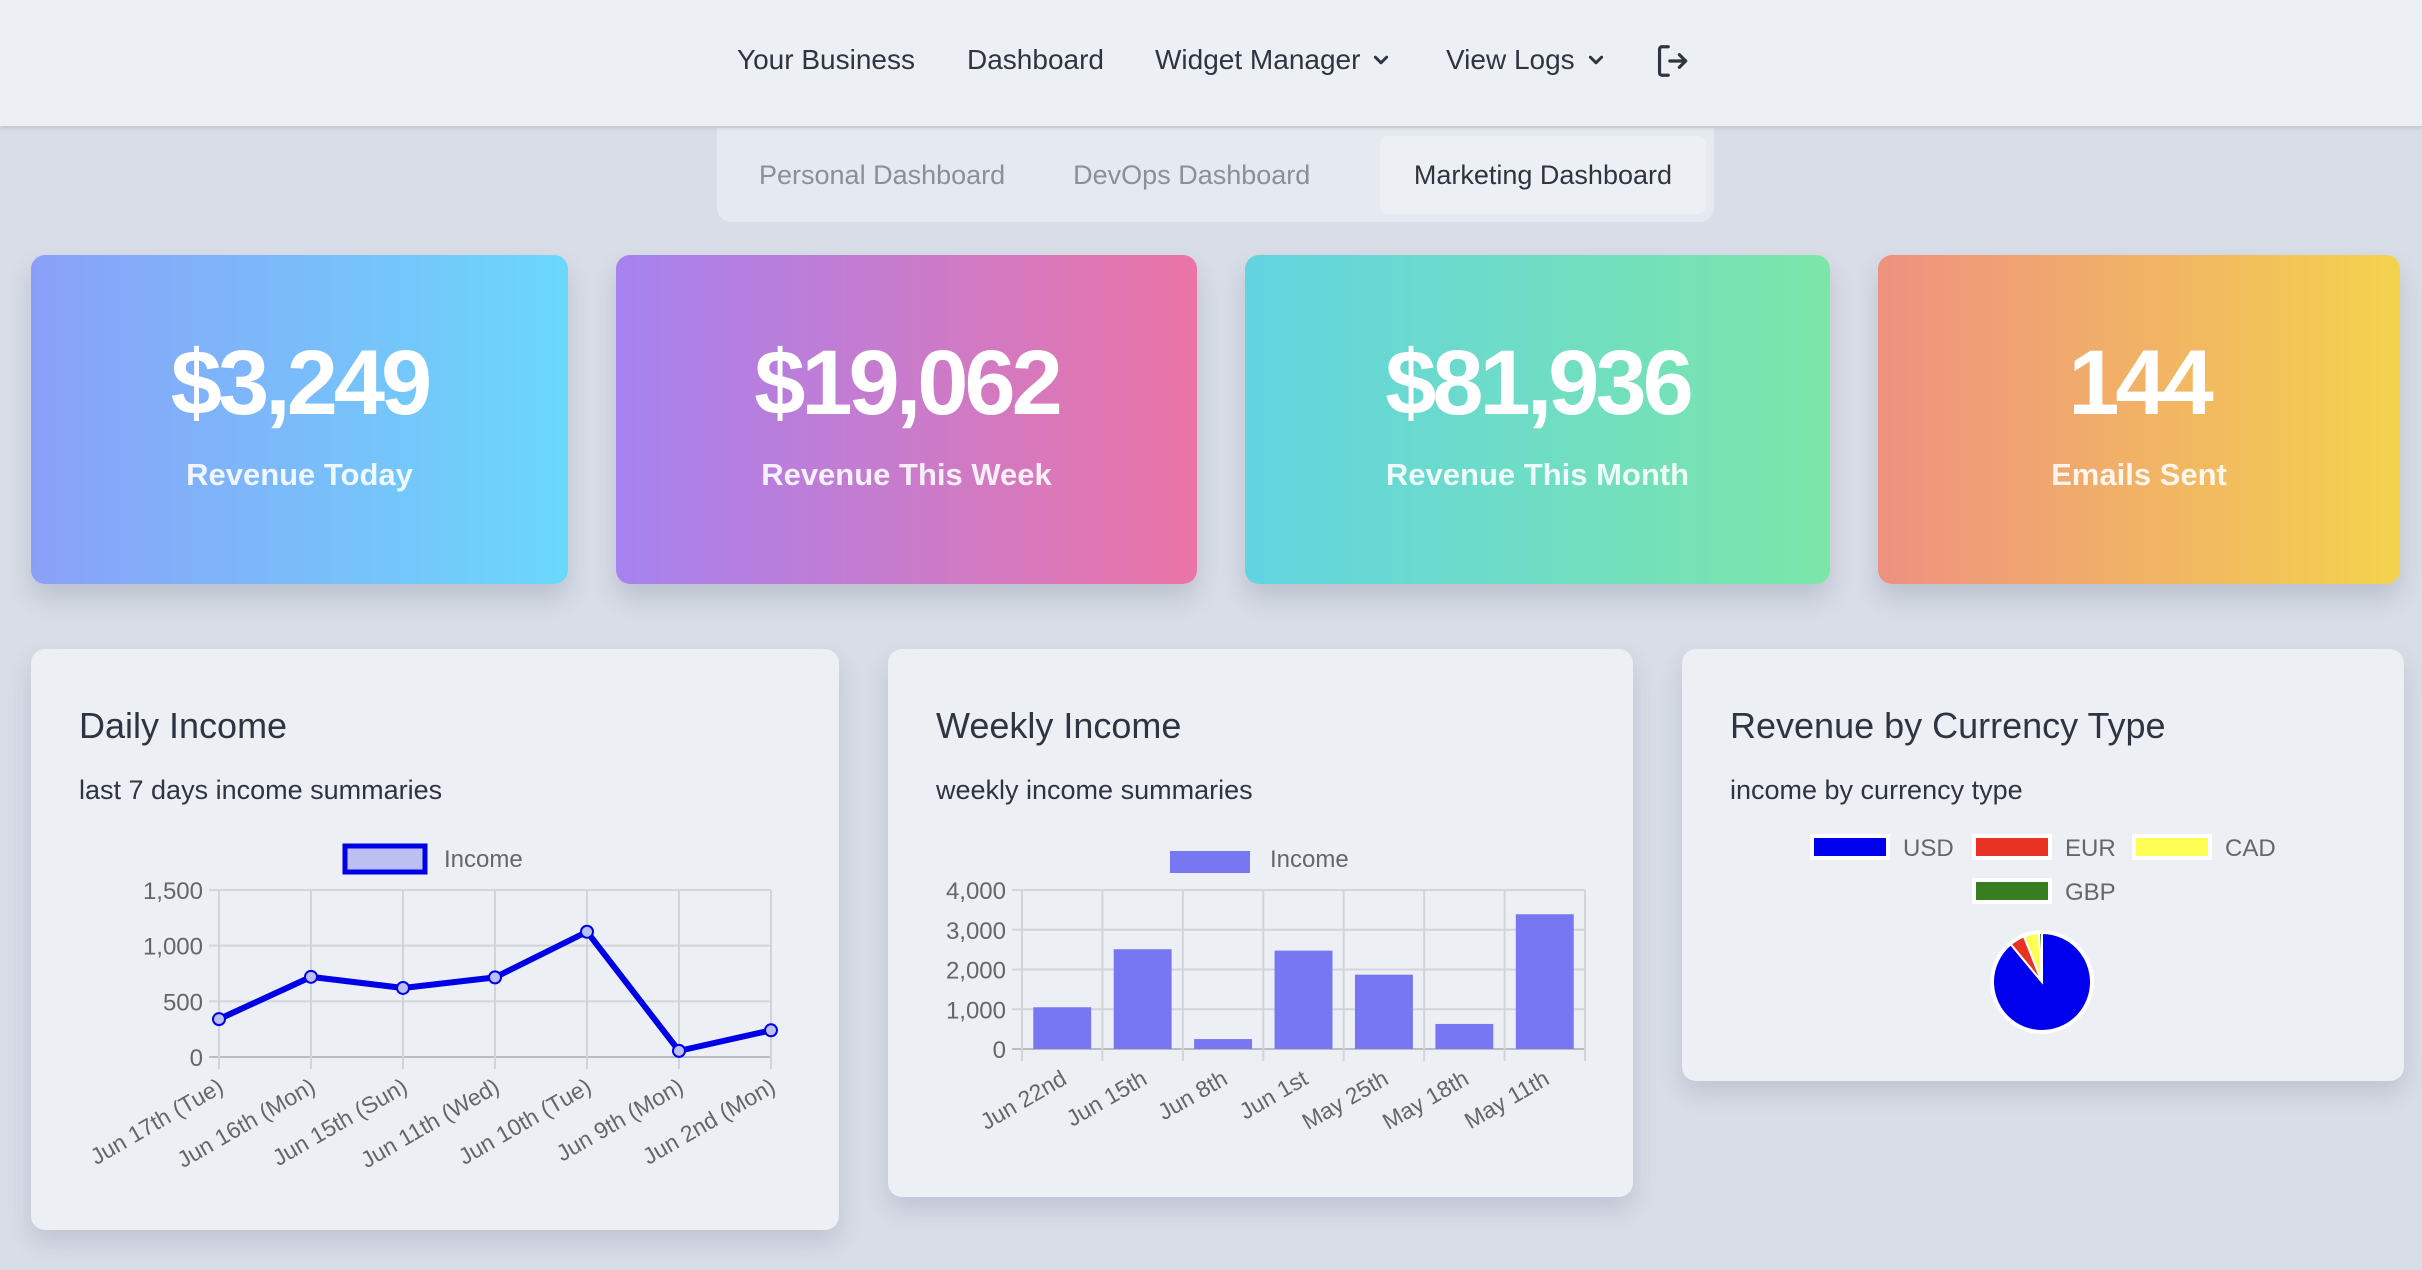 Image resolution: width=2422 pixels, height=1270 pixels. What do you see at coordinates (2250, 848) in the screenshot?
I see `svg-text: CAD` at bounding box center [2250, 848].